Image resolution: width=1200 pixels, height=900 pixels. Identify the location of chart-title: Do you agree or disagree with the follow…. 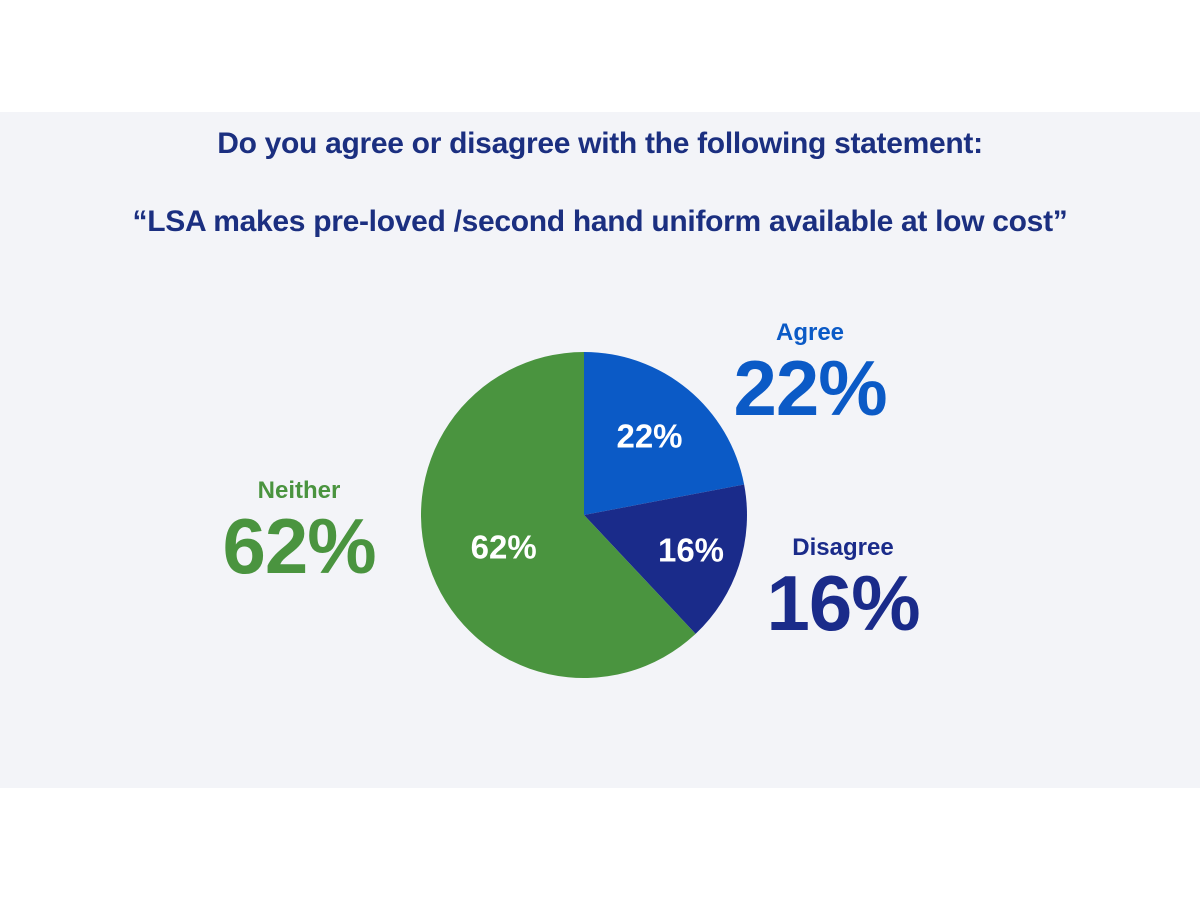
(600, 182).